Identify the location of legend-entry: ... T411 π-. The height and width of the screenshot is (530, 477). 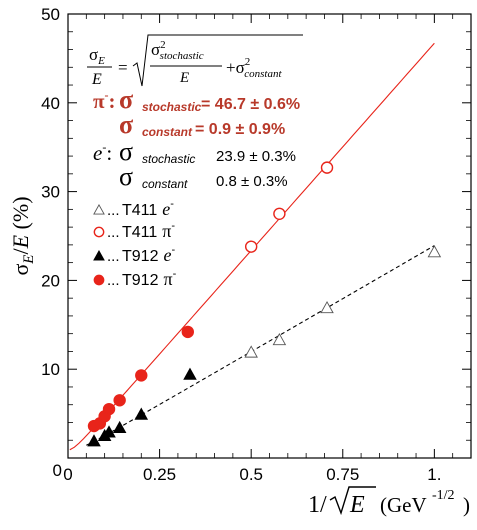
(134, 230).